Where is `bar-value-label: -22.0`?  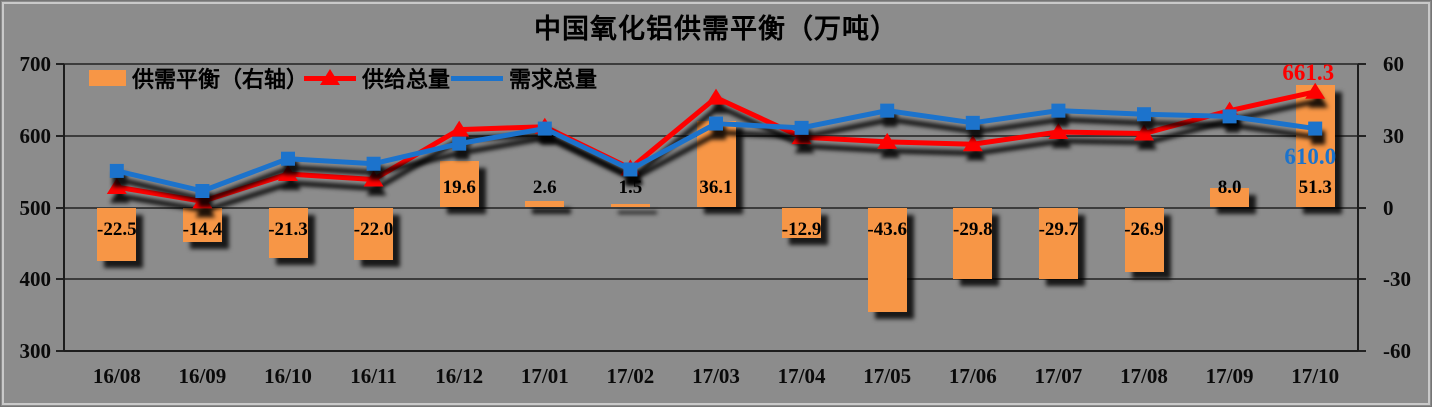 bar-value-label: -22.0 is located at coordinates (373, 229).